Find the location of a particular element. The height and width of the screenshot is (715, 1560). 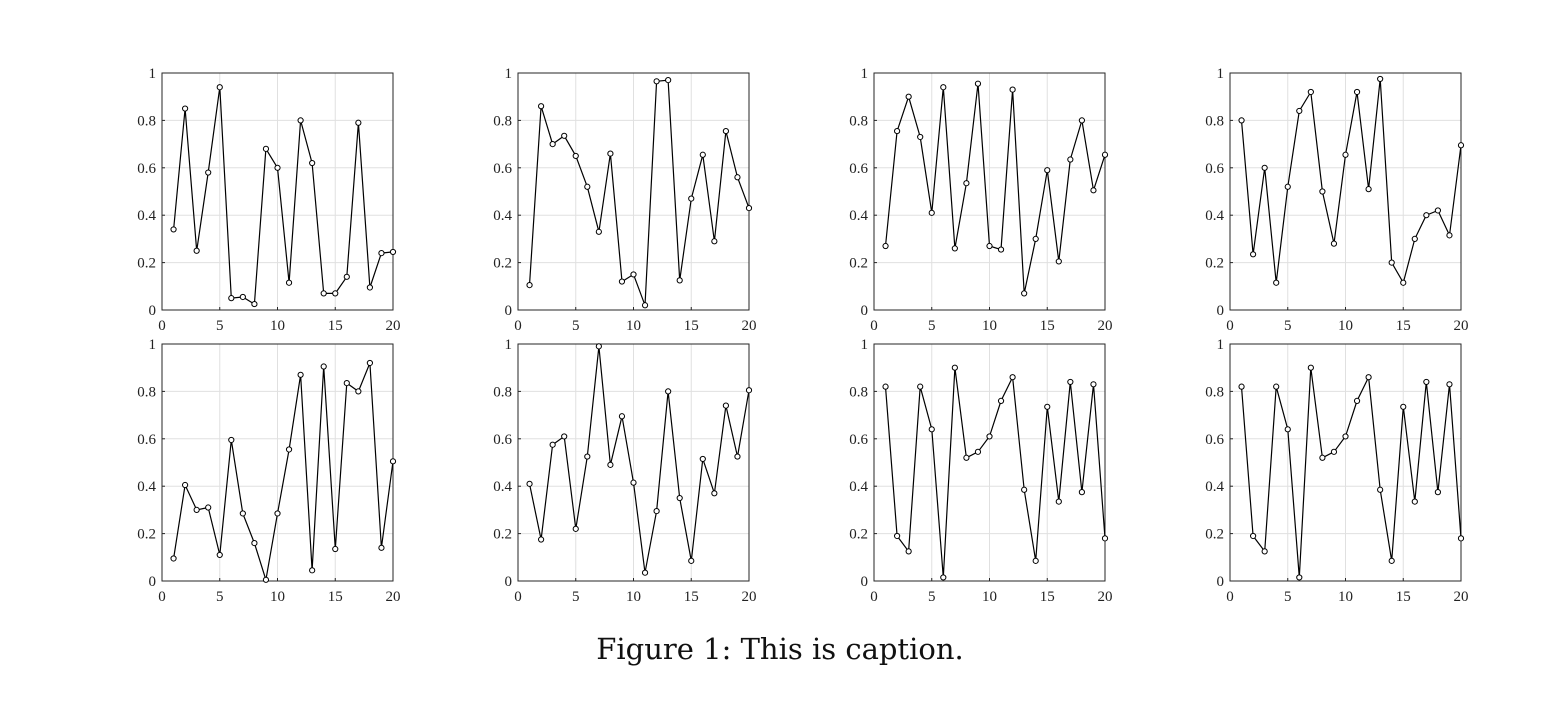

subplot-8: 0 5 10 15 20 0 0.2 0.4 0.6 0.8 1 is located at coordinates (1336, 471).